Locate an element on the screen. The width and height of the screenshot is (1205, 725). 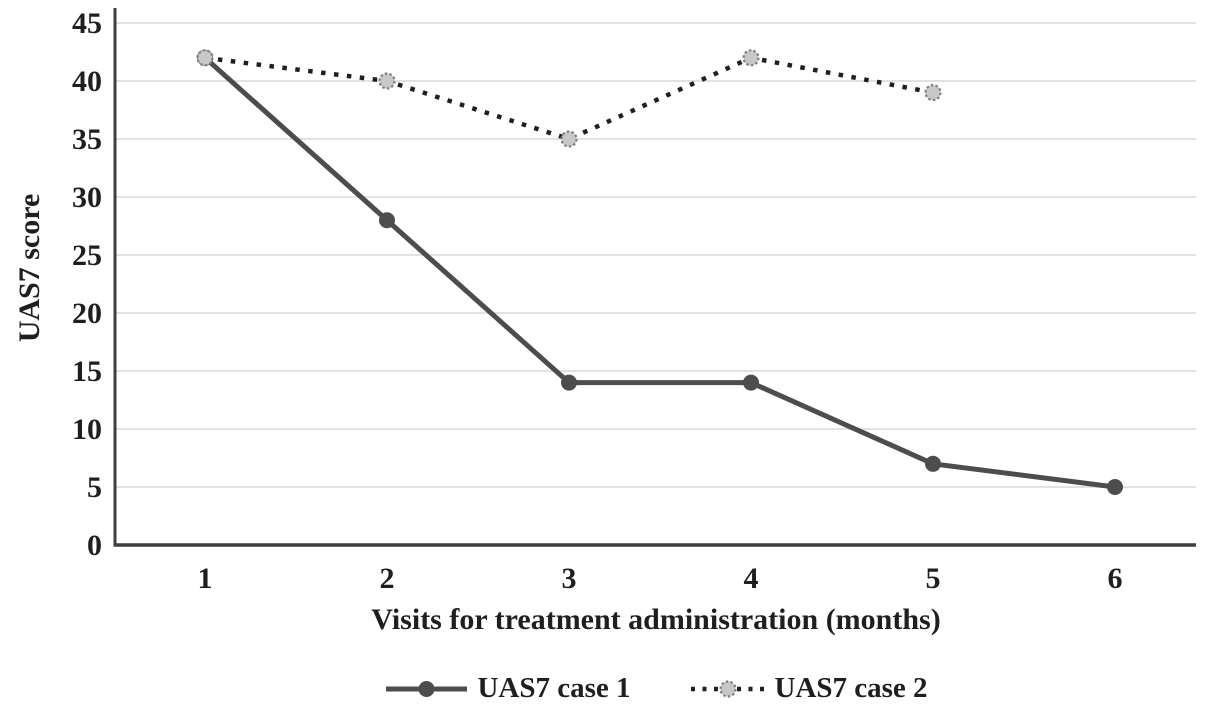
legend-item-case2: UAS7 case 2 is located at coordinates (808, 688).